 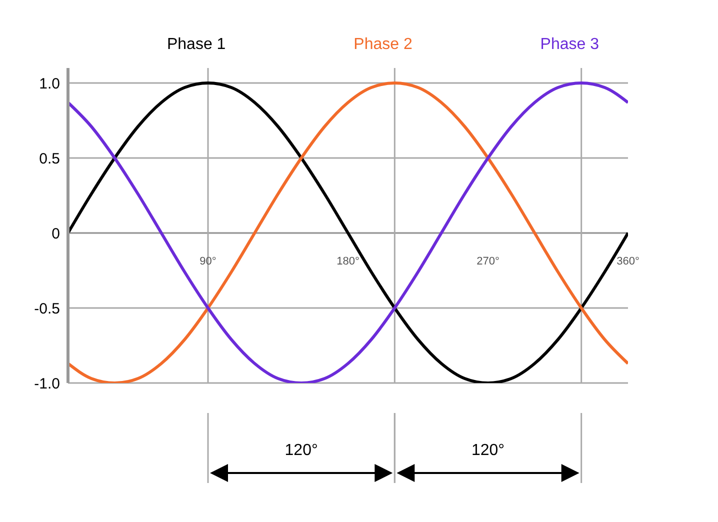 What do you see at coordinates (569, 45) in the screenshot?
I see `series-label: Phase 3` at bounding box center [569, 45].